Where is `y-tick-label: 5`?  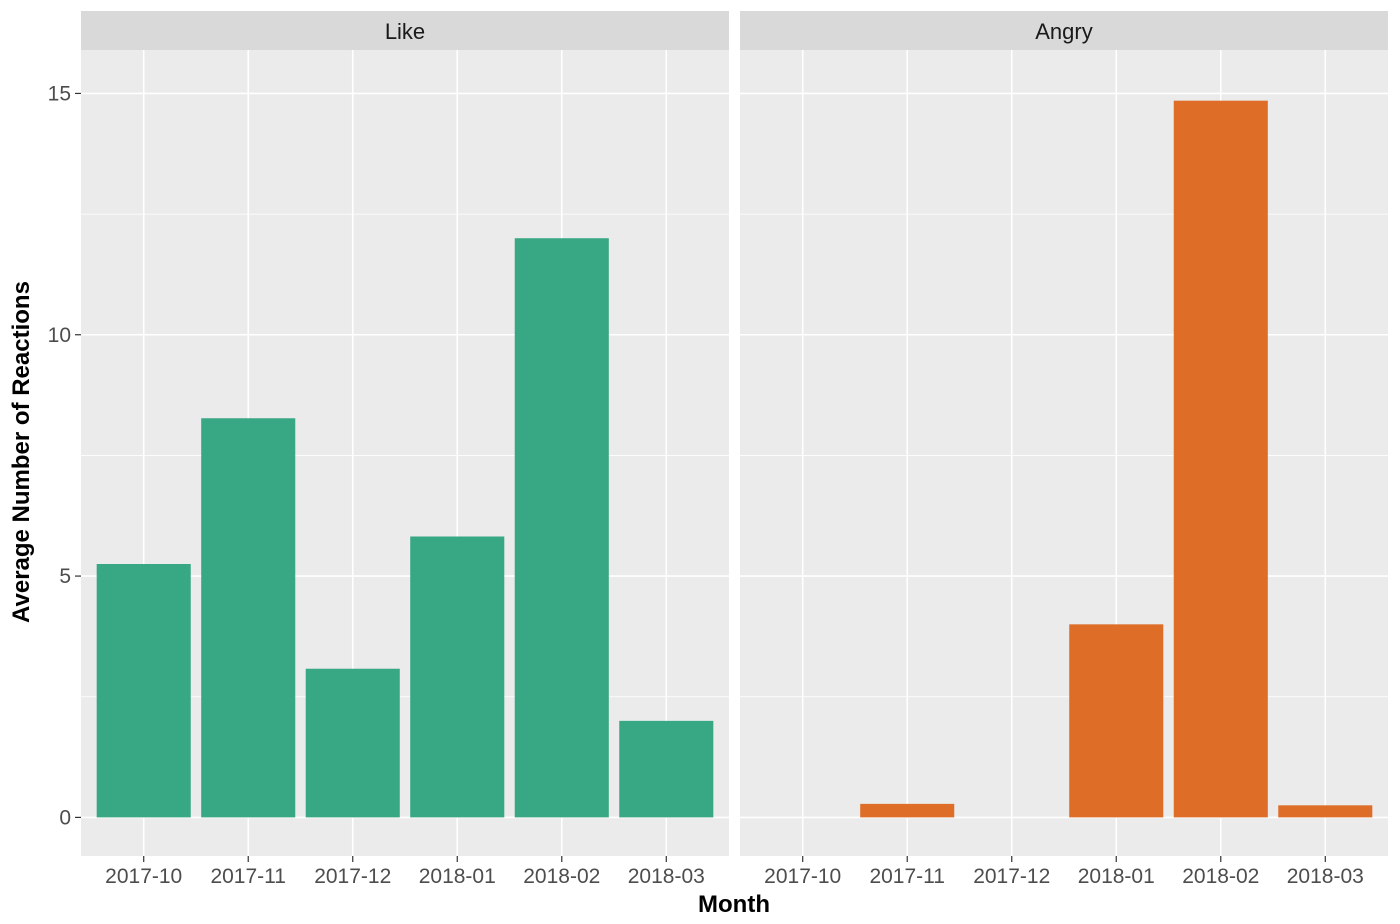 y-tick-label: 5 is located at coordinates (65, 576).